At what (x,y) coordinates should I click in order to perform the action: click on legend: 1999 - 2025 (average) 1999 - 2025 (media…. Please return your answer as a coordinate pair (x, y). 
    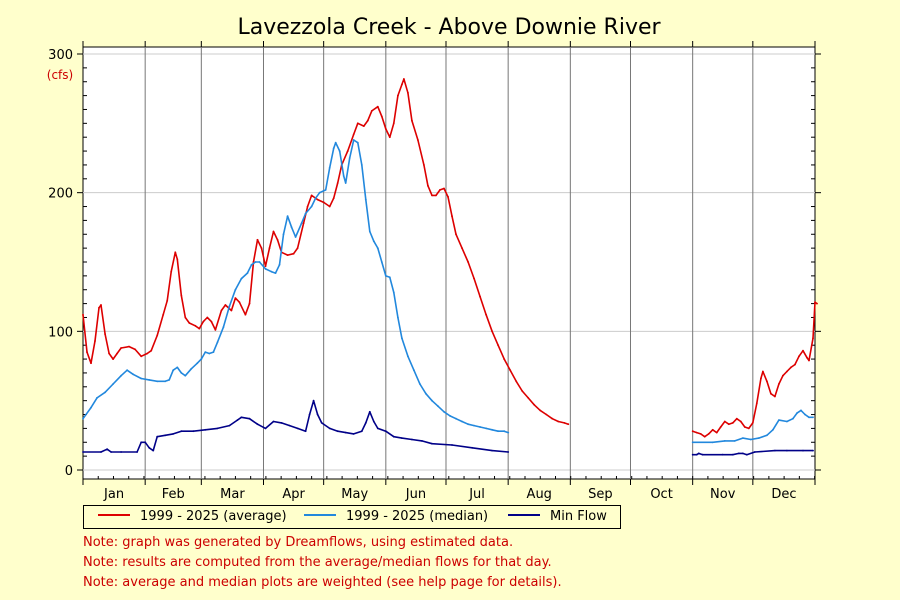
    Looking at the image, I should click on (352, 517).